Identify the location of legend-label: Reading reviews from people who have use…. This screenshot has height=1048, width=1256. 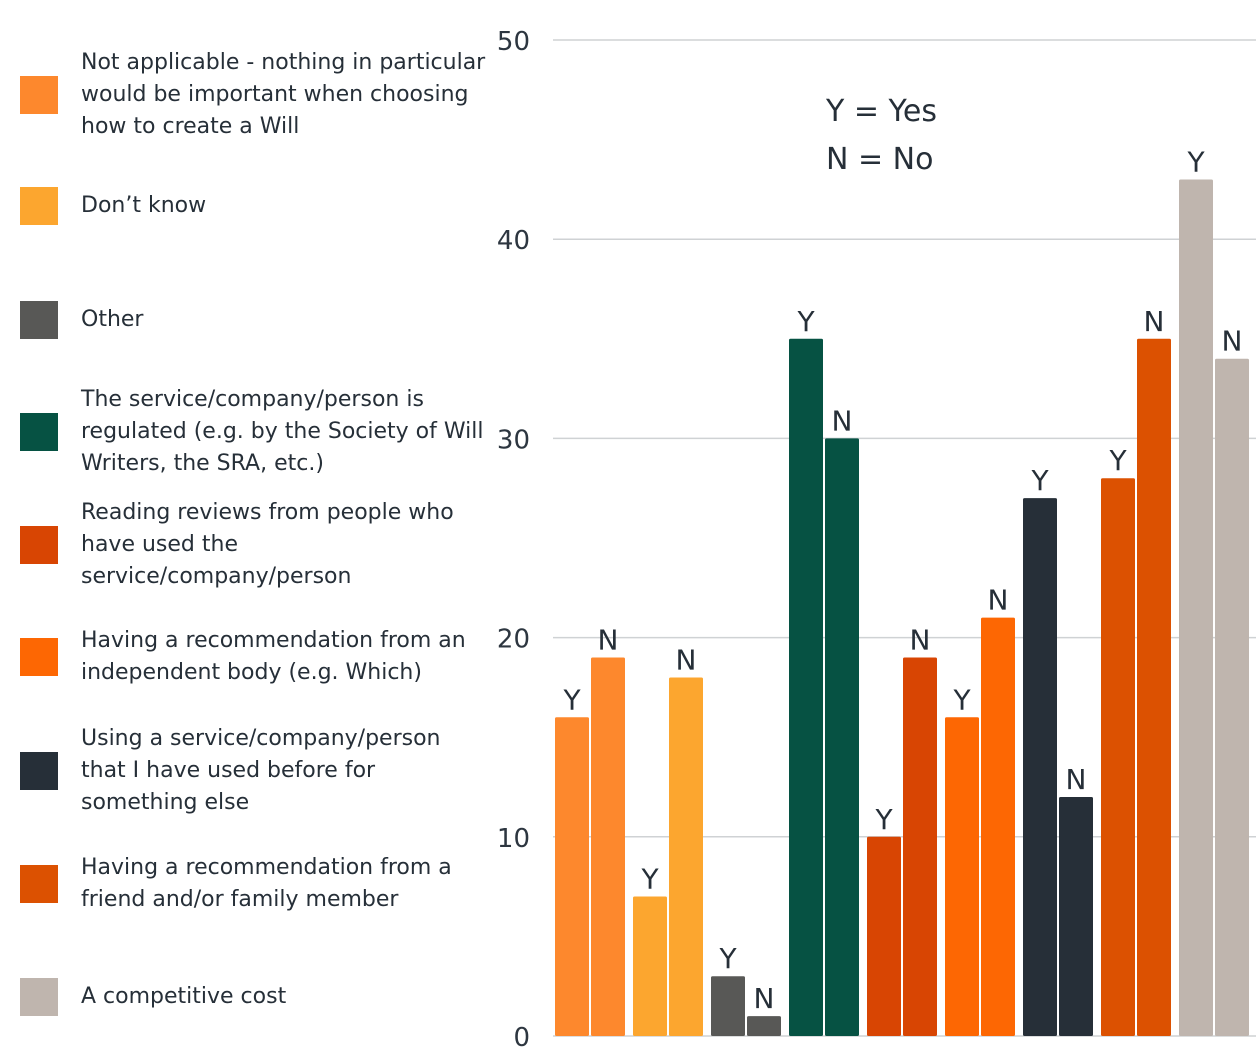
(267, 544).